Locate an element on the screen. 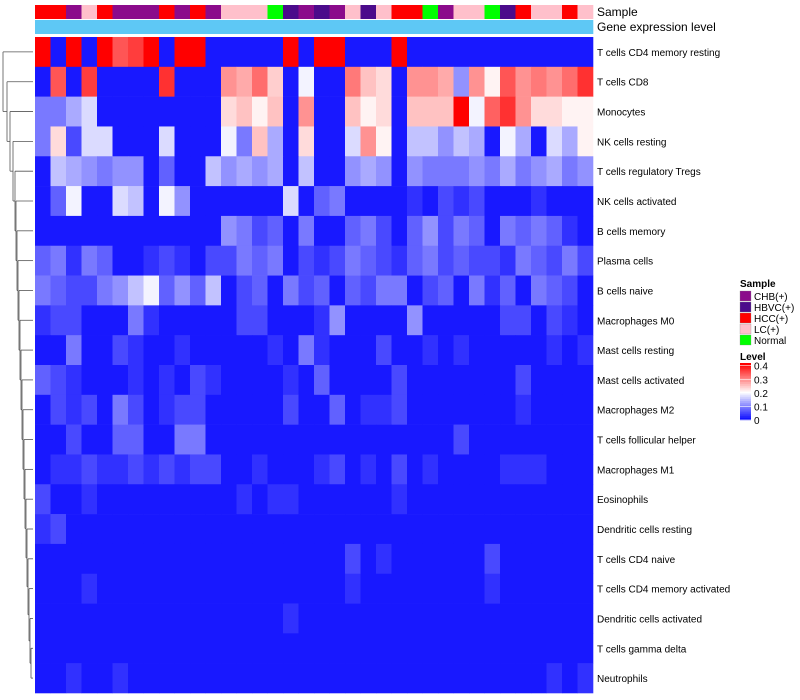 Image resolution: width=800 pixels, height=700 pixels. row-label: T cells gamma delta is located at coordinates (642, 649).